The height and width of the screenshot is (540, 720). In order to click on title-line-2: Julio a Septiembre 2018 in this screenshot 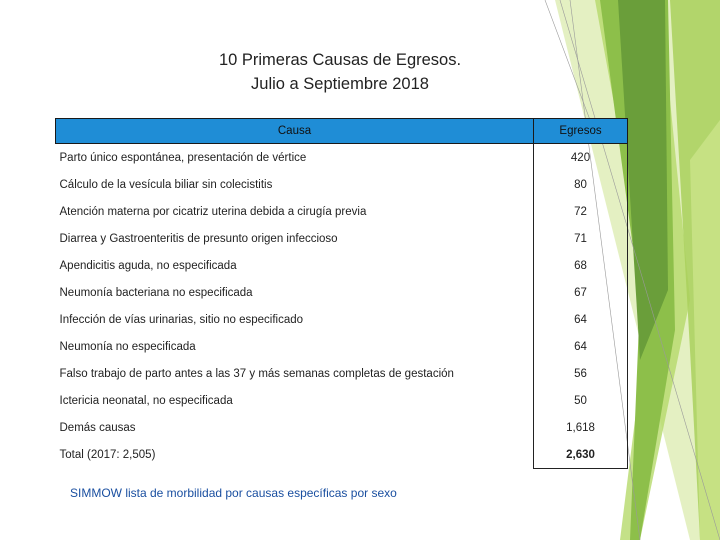, I will do `click(340, 84)`.